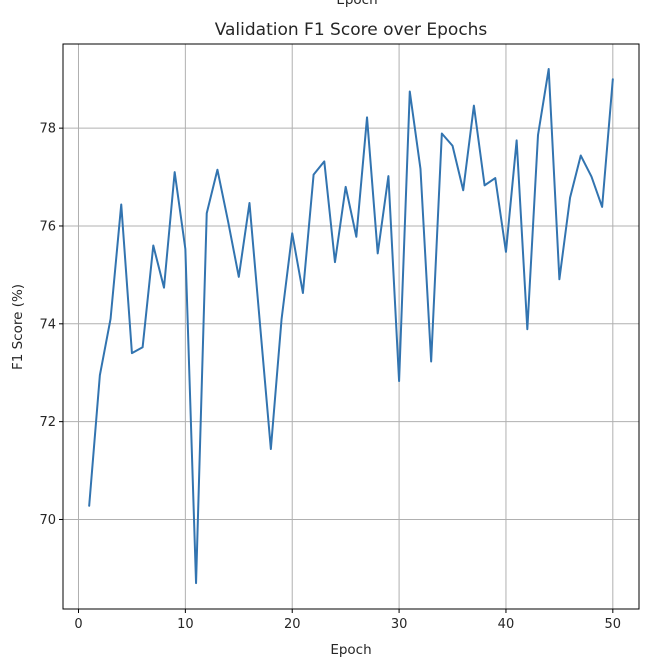 The width and height of the screenshot is (649, 666). I want to click on x-tick-label: 50, so click(613, 624).